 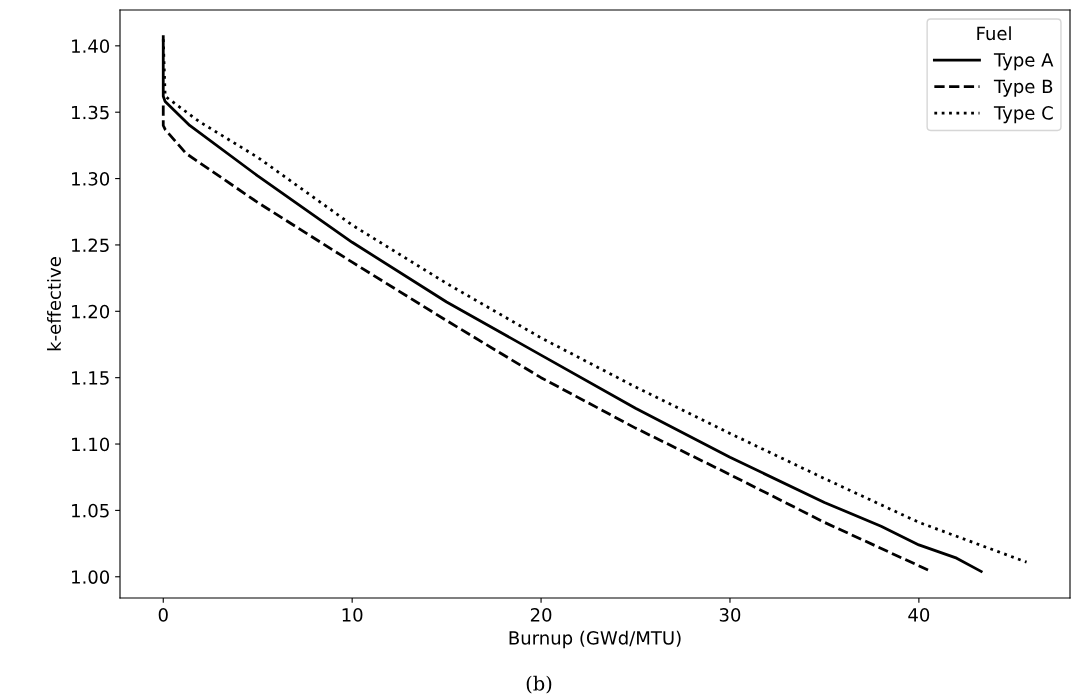 What do you see at coordinates (90, 510) in the screenshot?
I see `y-tick-label: 1.05` at bounding box center [90, 510].